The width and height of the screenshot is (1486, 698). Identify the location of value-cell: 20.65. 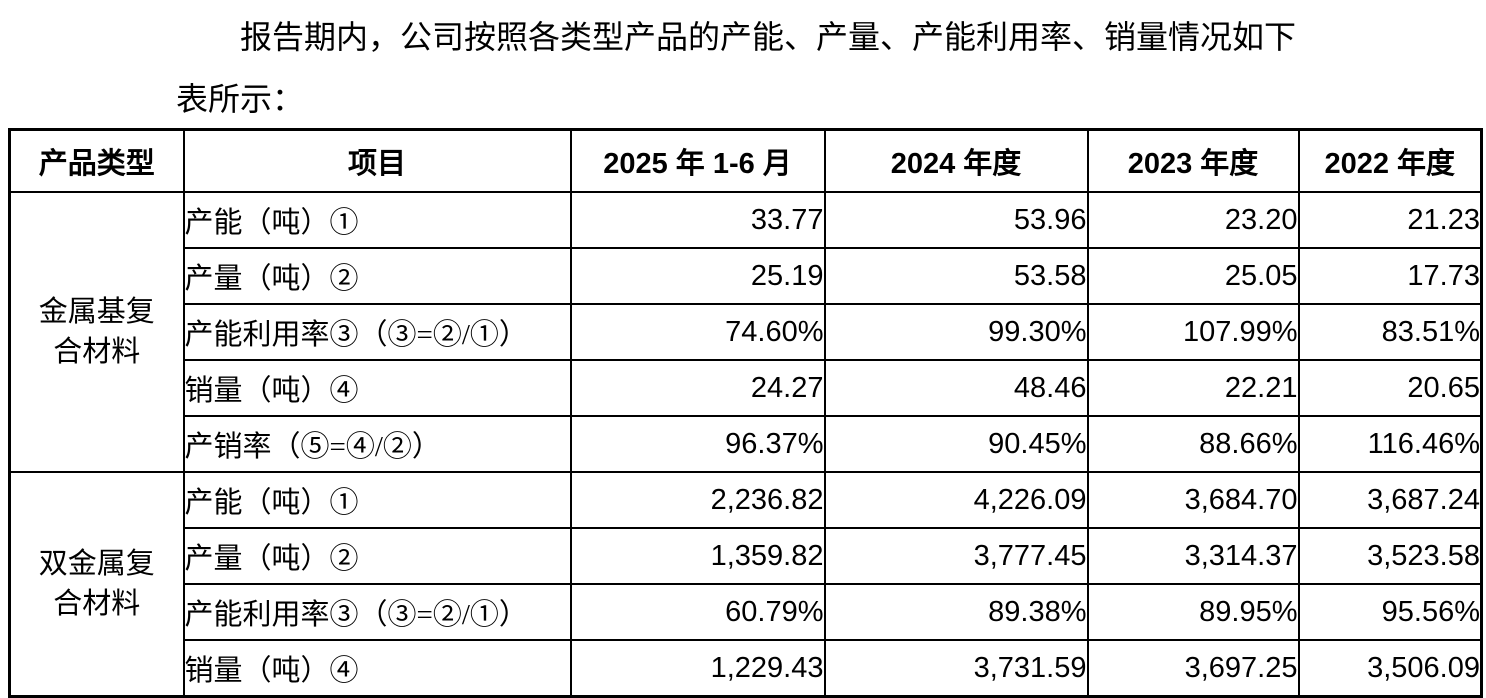
(1390, 388).